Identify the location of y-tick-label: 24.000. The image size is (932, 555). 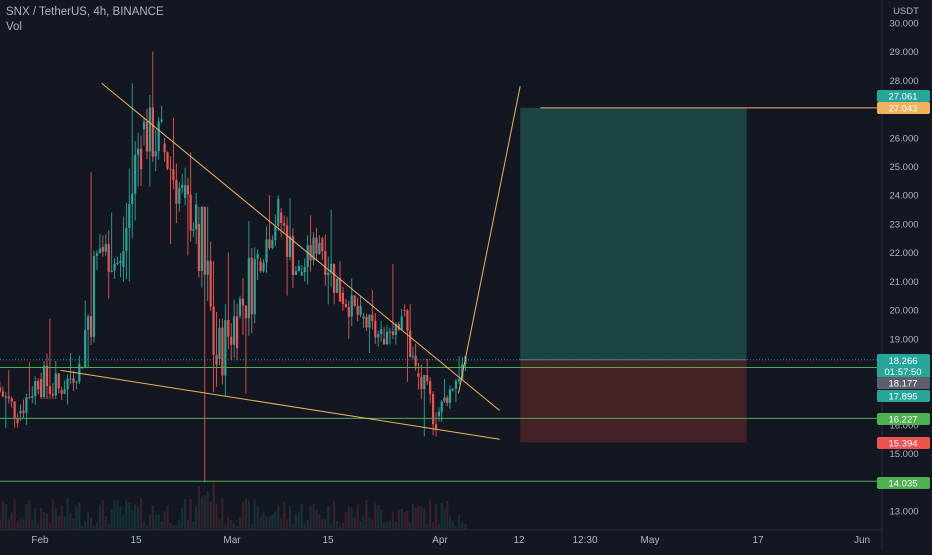
(903, 196).